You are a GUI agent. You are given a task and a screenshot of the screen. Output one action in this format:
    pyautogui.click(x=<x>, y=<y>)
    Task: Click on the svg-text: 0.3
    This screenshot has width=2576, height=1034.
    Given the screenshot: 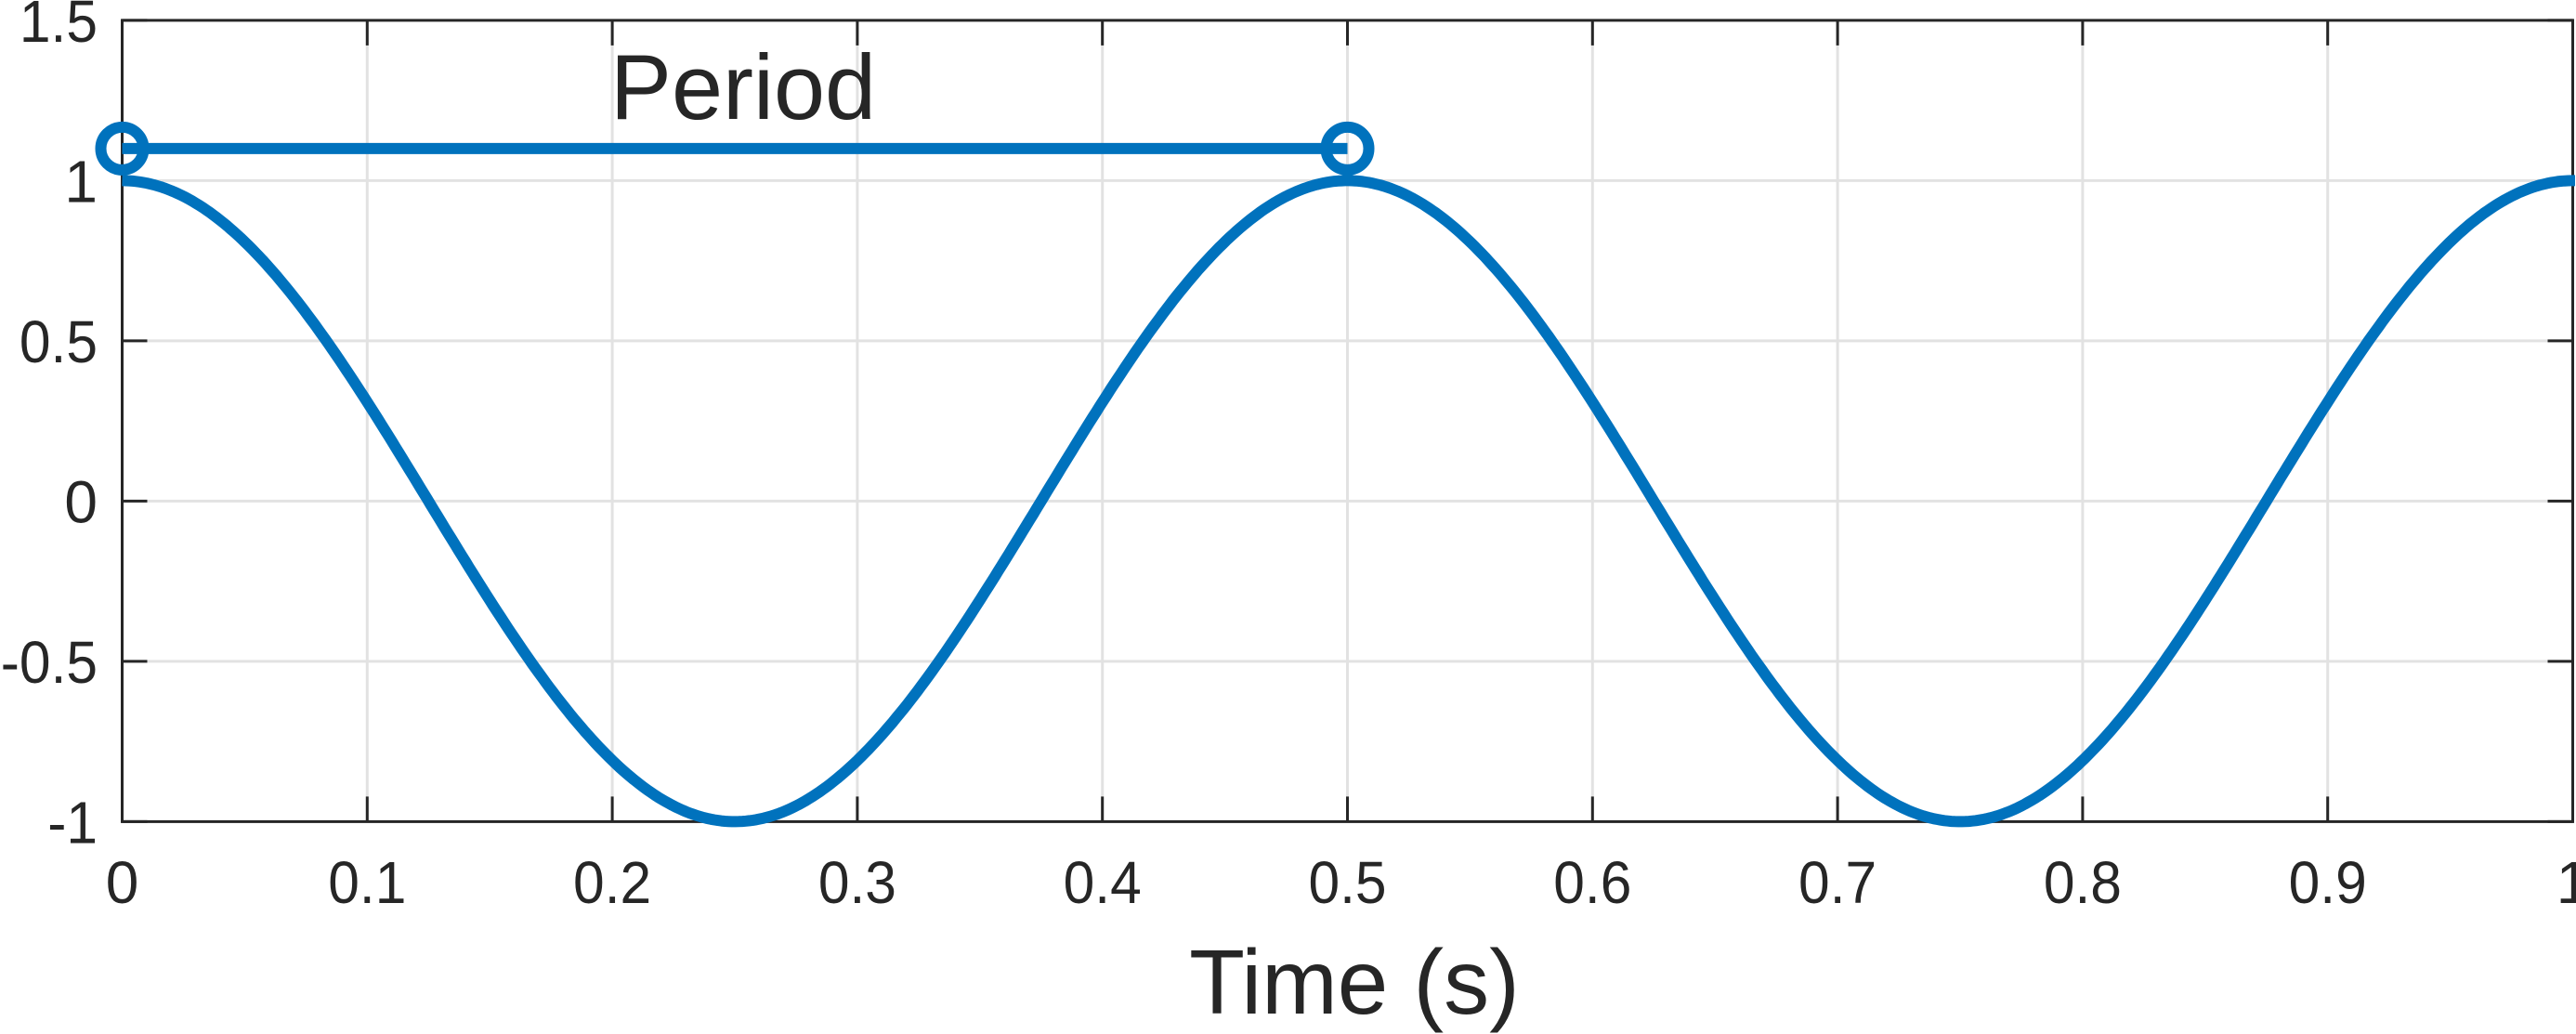 What is the action you would take?
    pyautogui.click(x=857, y=882)
    